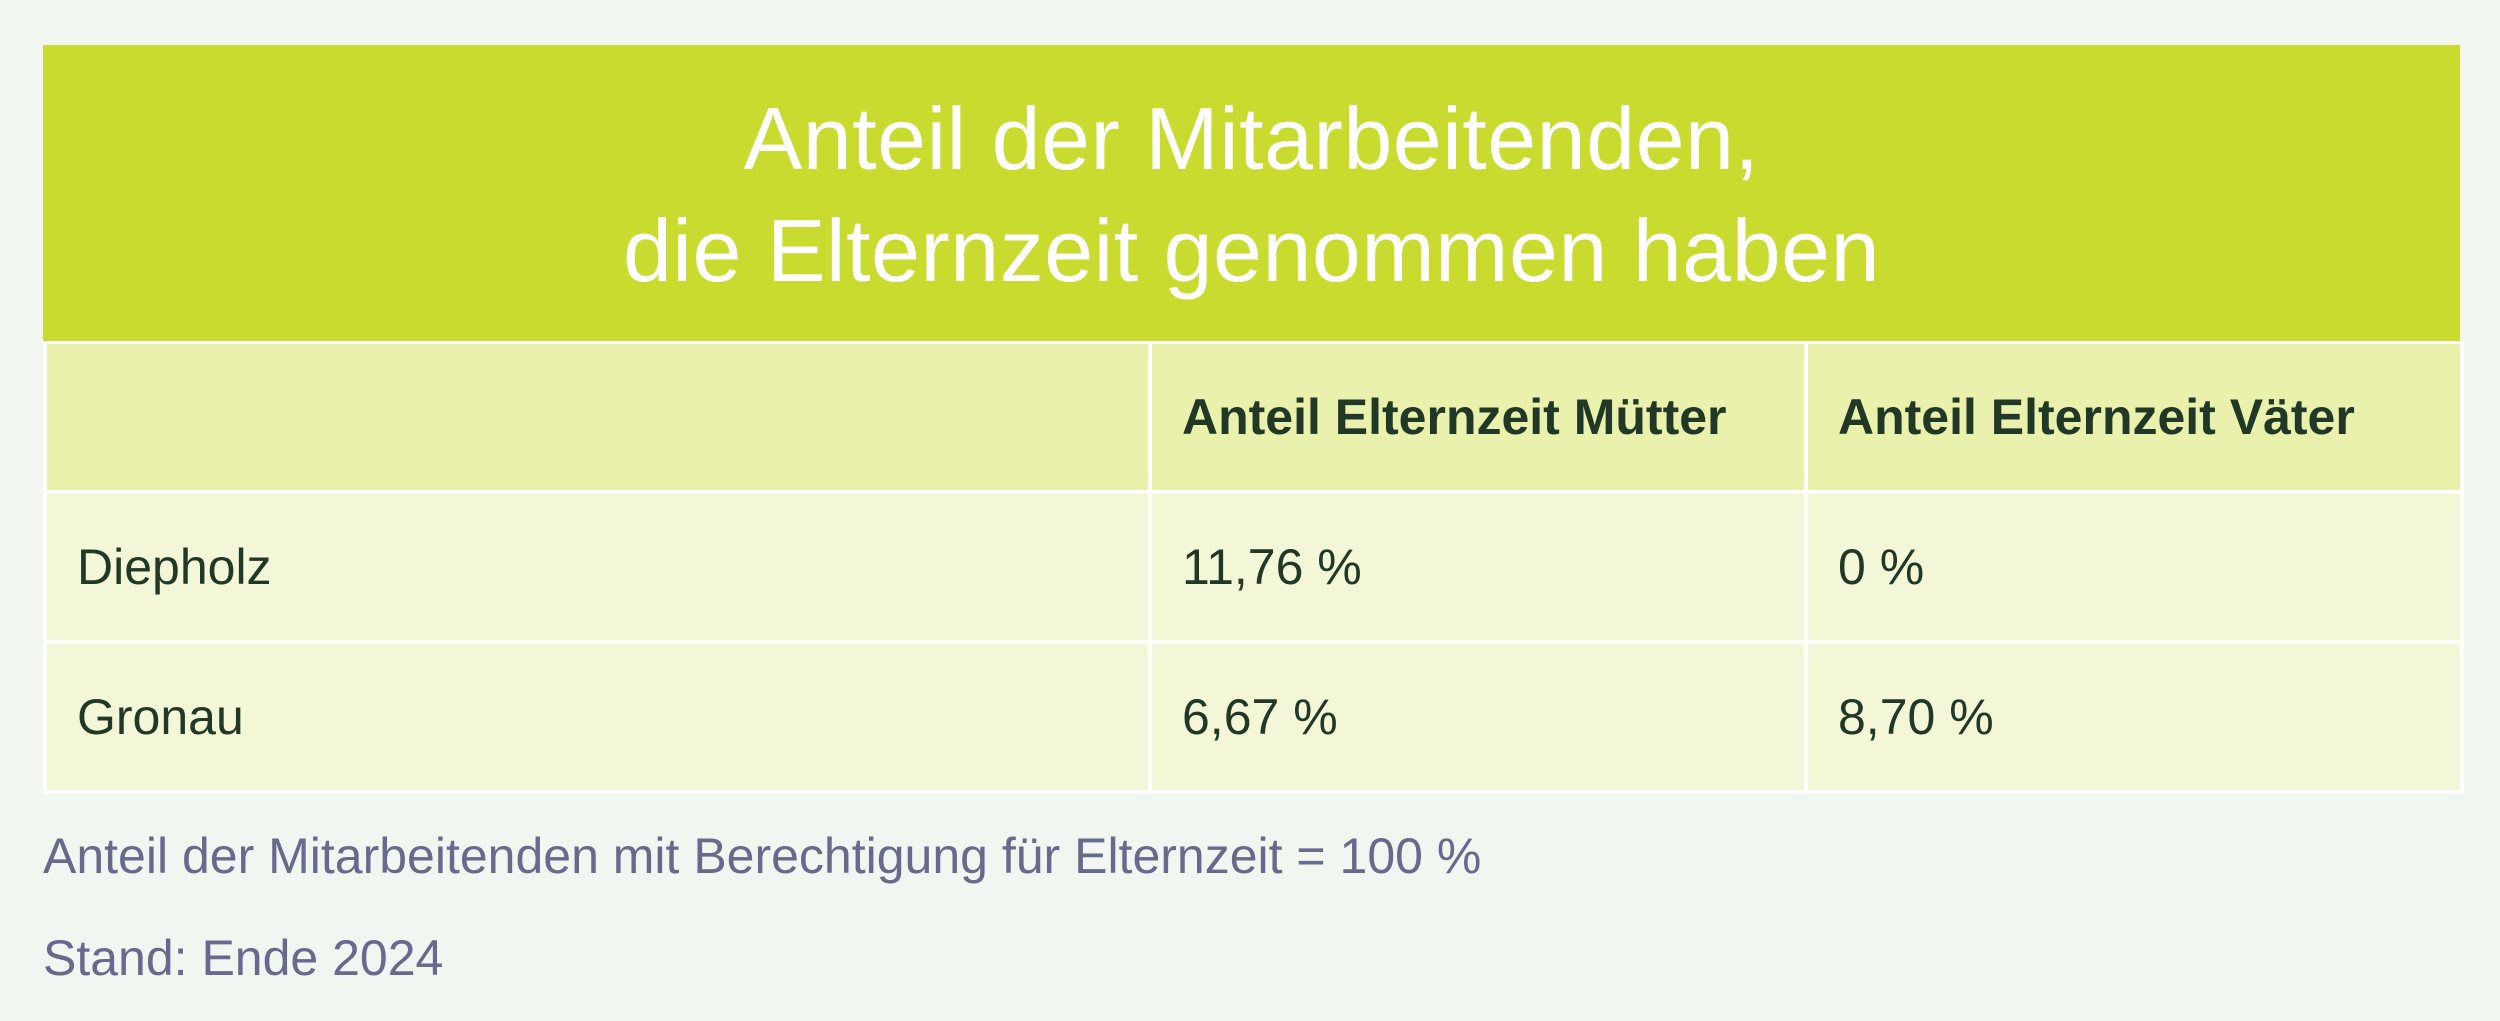 The width and height of the screenshot is (2500, 1021). I want to click on footnote-date: Stand: Ende 2024, so click(243, 958).